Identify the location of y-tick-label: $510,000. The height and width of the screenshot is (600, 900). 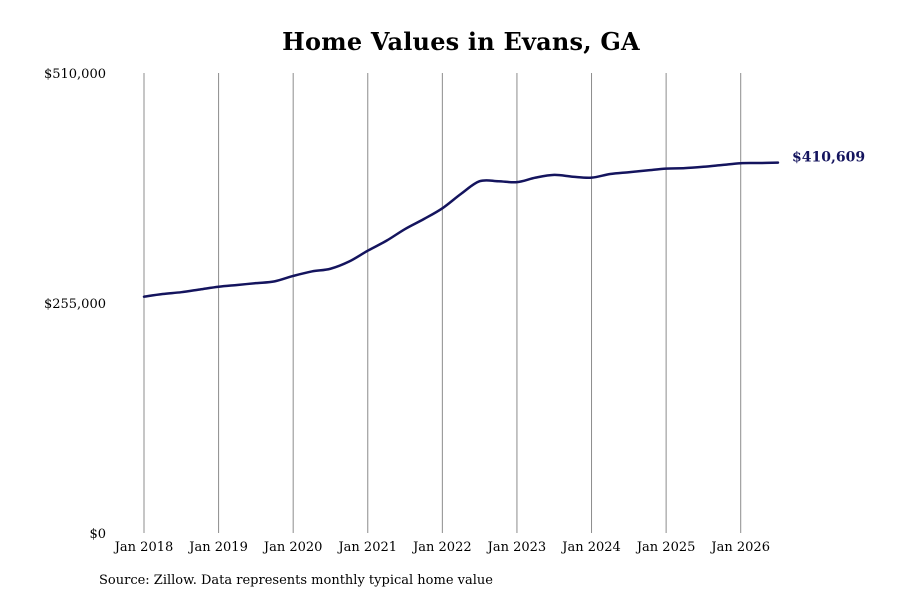
(75, 74).